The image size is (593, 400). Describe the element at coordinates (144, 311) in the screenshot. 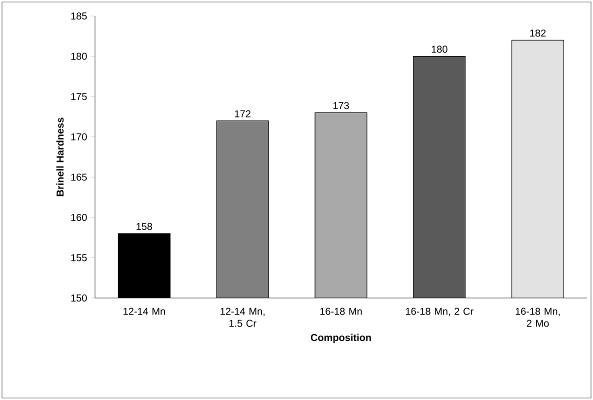

I see `x-tick-label: 12-14 Mn` at that location.